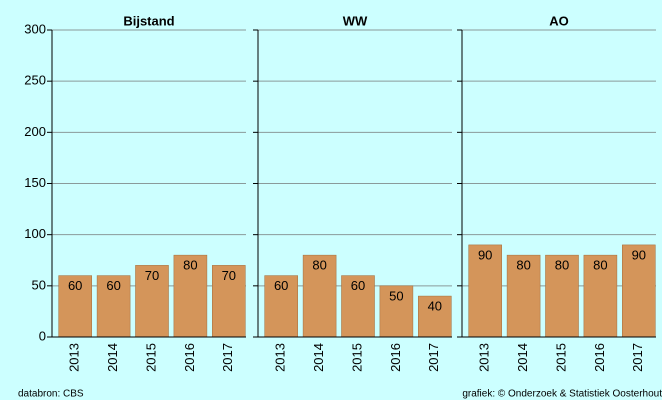  What do you see at coordinates (35, 28) in the screenshot?
I see `y-tick-label: 300` at bounding box center [35, 28].